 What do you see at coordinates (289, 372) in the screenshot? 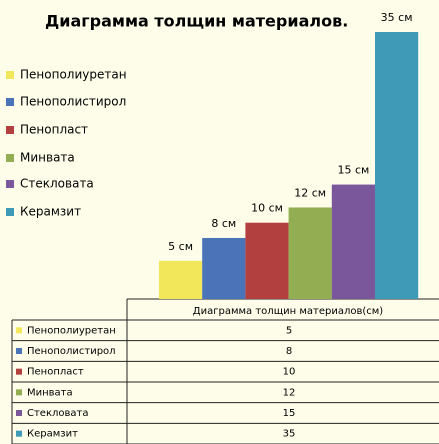
I see `table-value: 10` at bounding box center [289, 372].